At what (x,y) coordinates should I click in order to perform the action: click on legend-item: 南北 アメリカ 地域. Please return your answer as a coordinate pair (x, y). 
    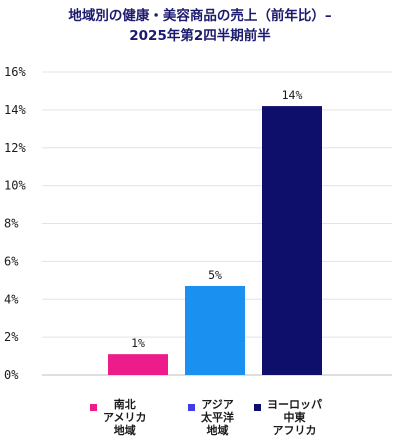
    Looking at the image, I should click on (118, 417).